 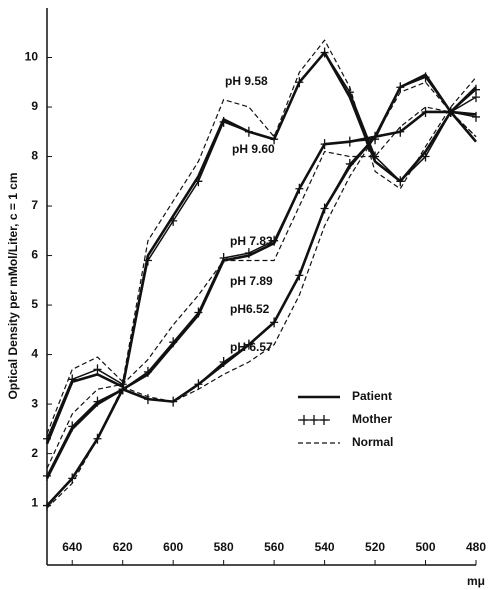 I want to click on annotation: pH 6.57, so click(x=251, y=347).